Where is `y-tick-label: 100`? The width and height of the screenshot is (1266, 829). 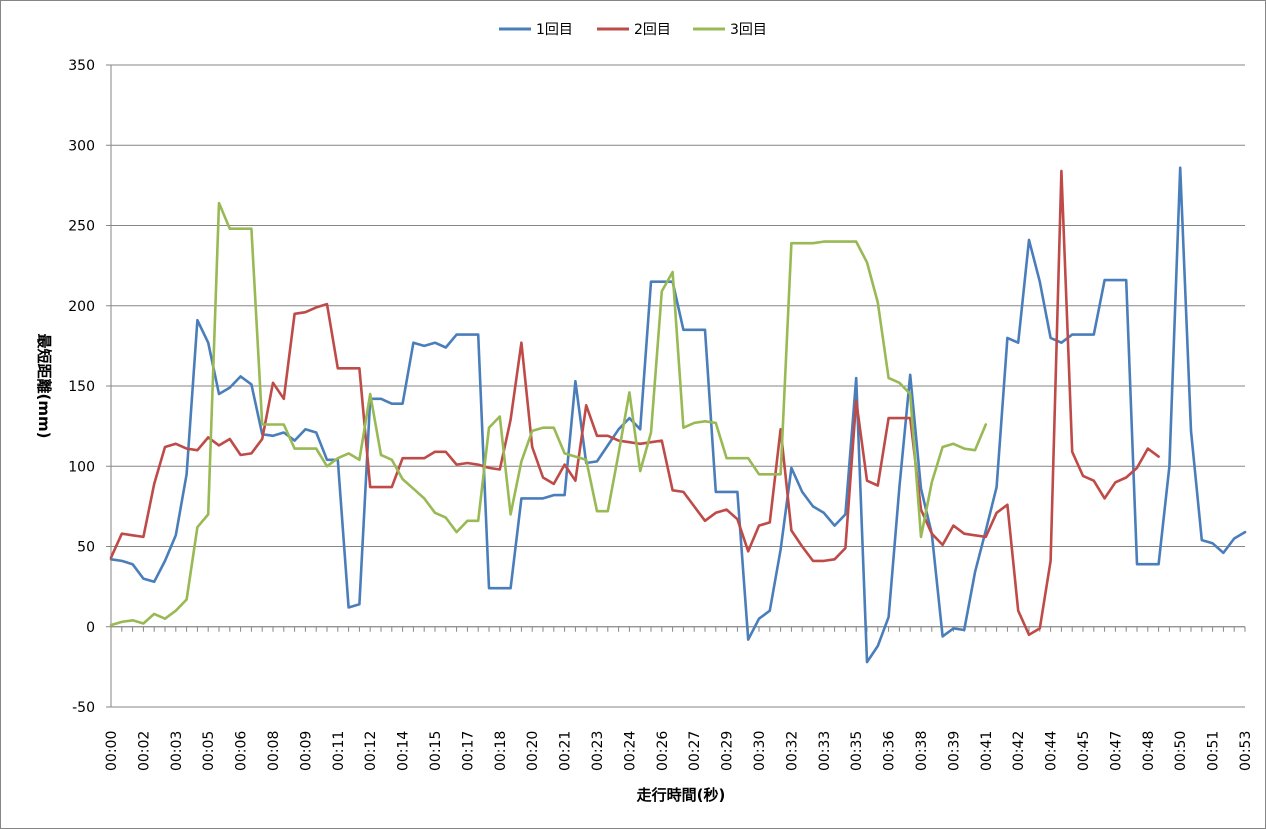
y-tick-label: 100 is located at coordinates (81, 467).